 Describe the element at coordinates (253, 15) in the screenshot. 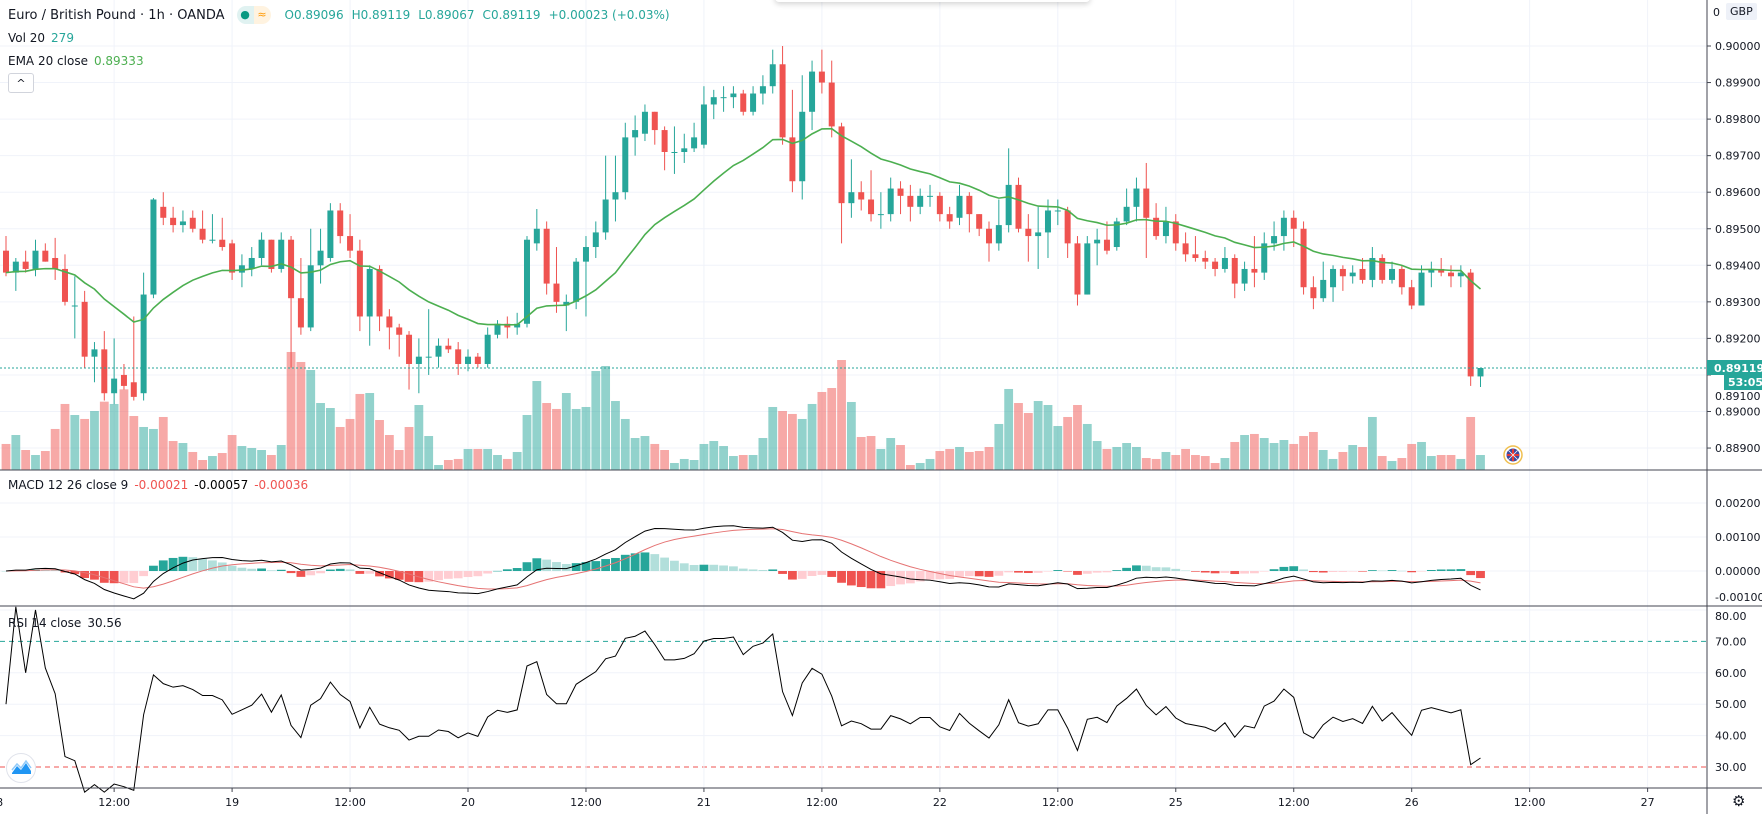

I see `status-badges: ● ≈` at that location.